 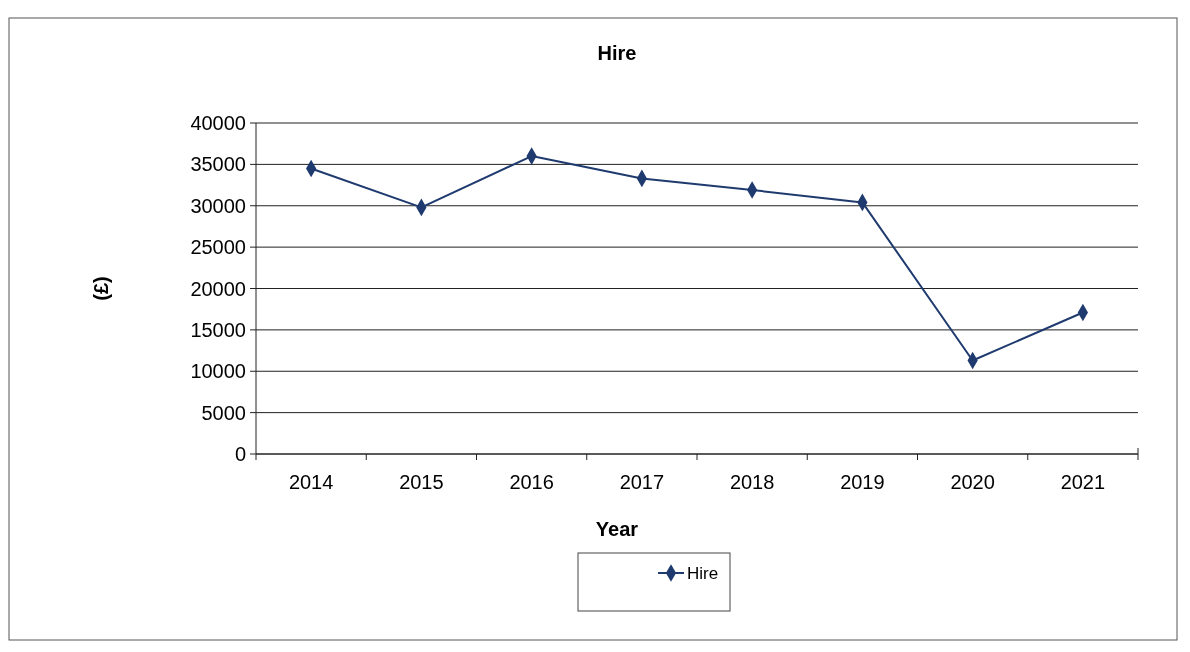 What do you see at coordinates (240, 454) in the screenshot?
I see `y-tick-label: 0` at bounding box center [240, 454].